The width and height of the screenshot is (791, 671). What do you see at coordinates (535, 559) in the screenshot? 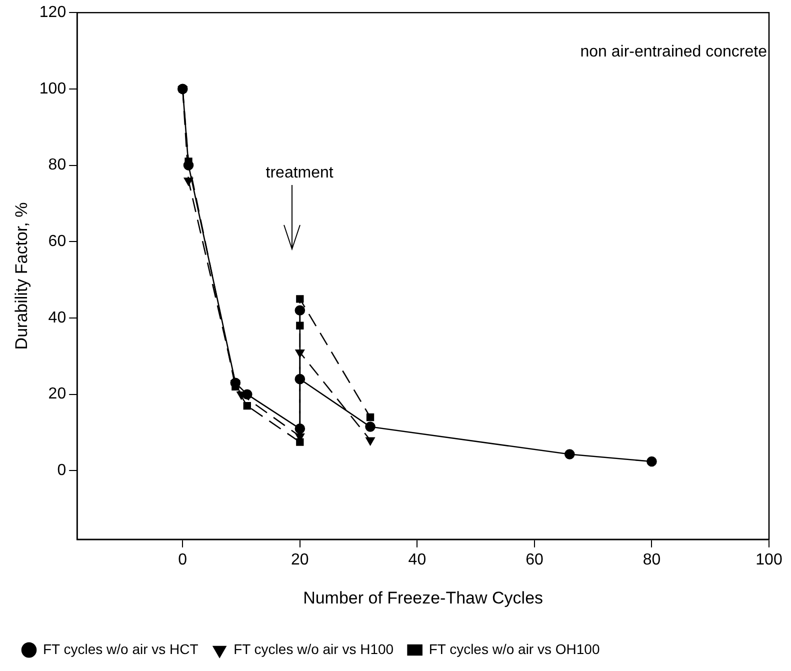
I see `x-tick-label: 60` at bounding box center [535, 559].